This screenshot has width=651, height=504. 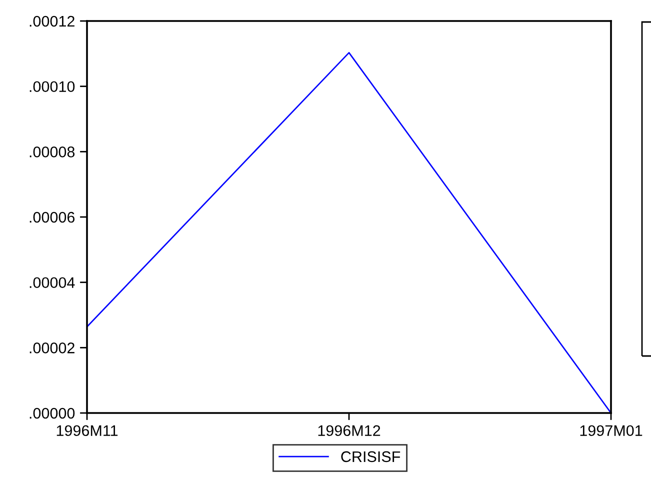 What do you see at coordinates (52, 152) in the screenshot?
I see `y-tick-label: .00008` at bounding box center [52, 152].